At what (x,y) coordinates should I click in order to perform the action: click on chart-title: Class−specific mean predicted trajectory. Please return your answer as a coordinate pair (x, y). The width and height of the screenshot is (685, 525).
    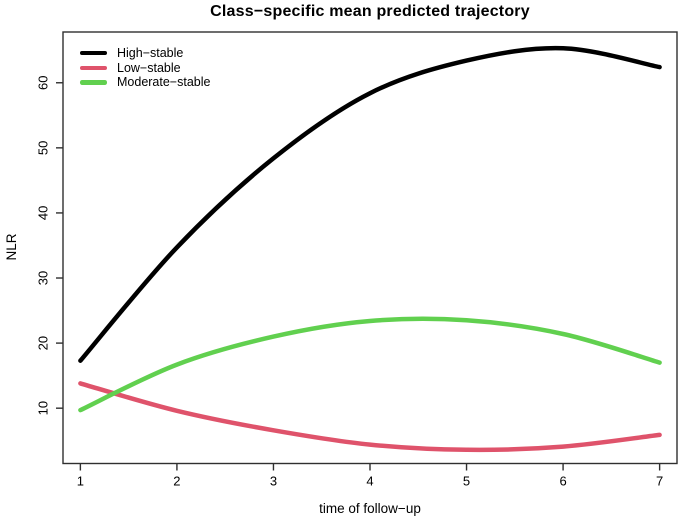
    Looking at the image, I should click on (370, 11).